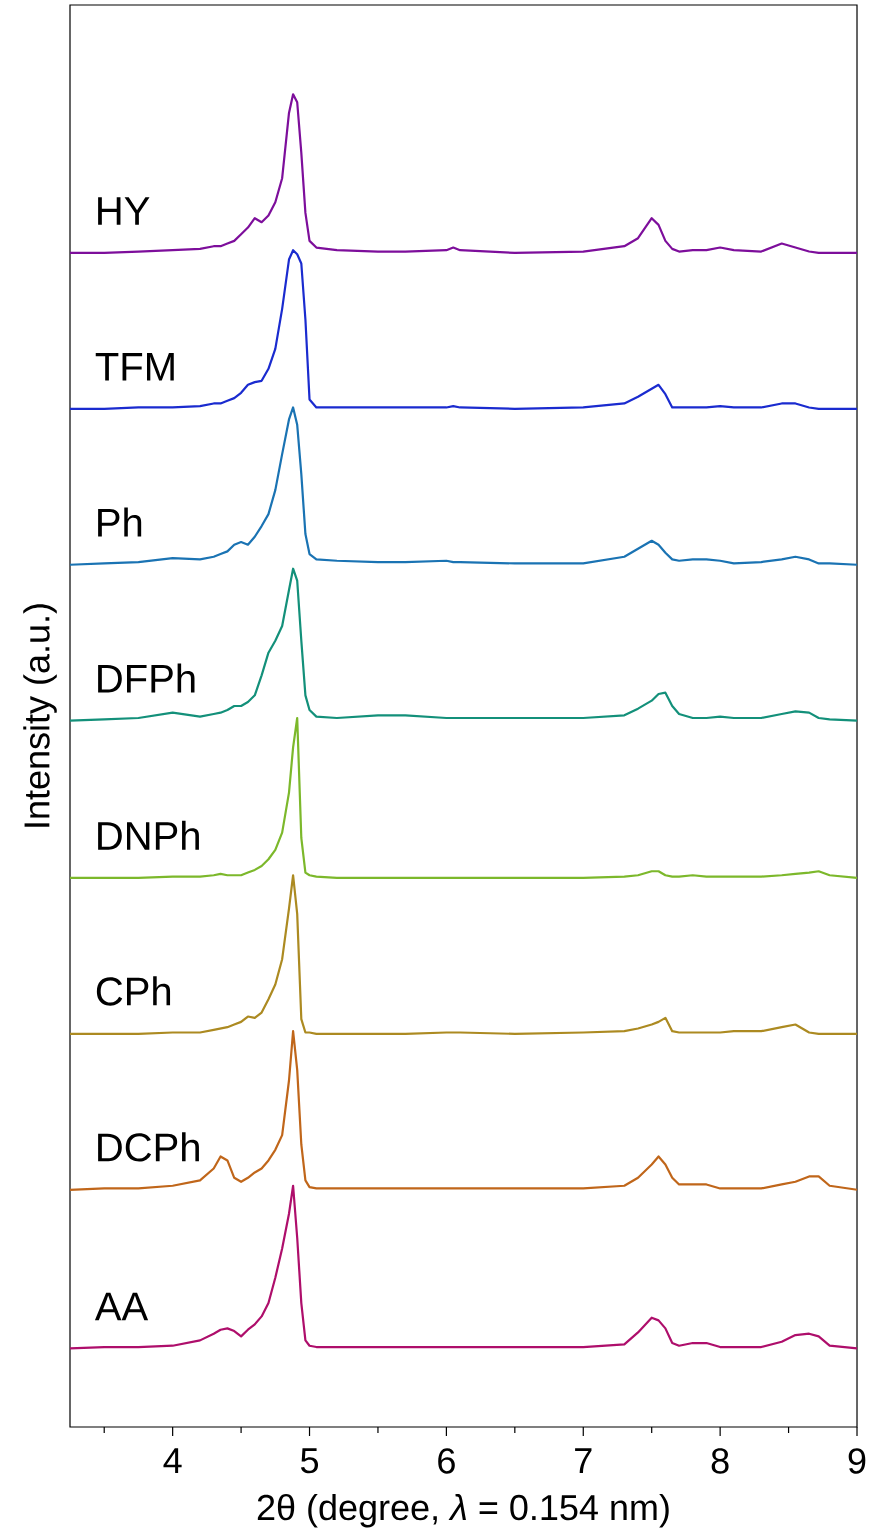  I want to click on x-axis-title: 2θ (degree, λ = 0.154 nm), so click(463, 1510).